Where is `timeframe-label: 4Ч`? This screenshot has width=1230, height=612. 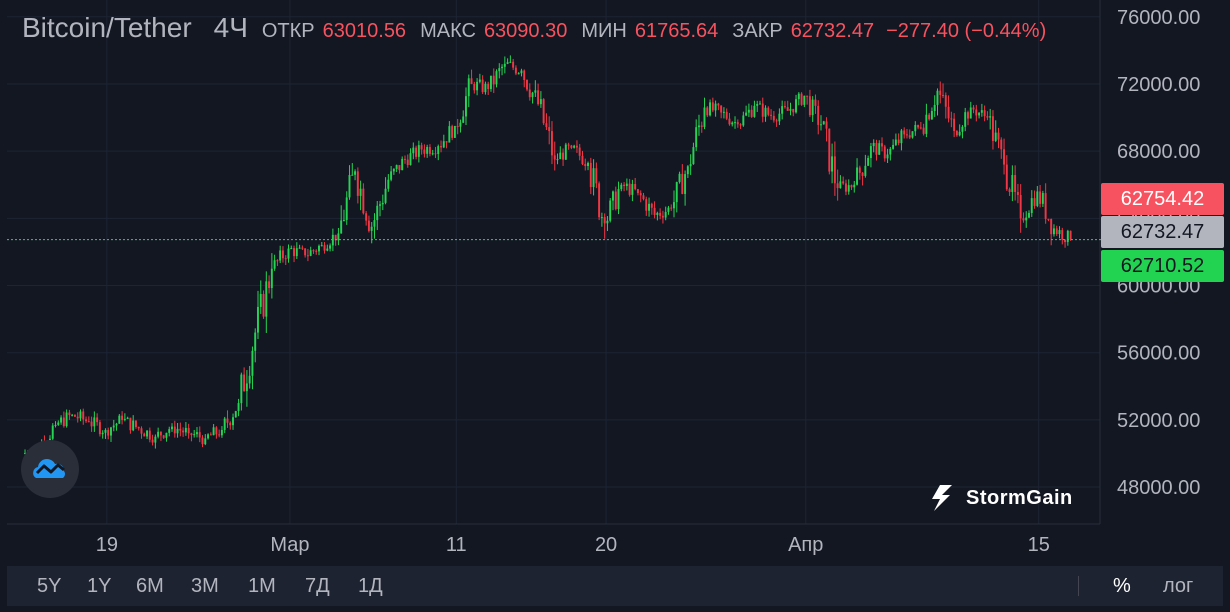 timeframe-label: 4Ч is located at coordinates (230, 27).